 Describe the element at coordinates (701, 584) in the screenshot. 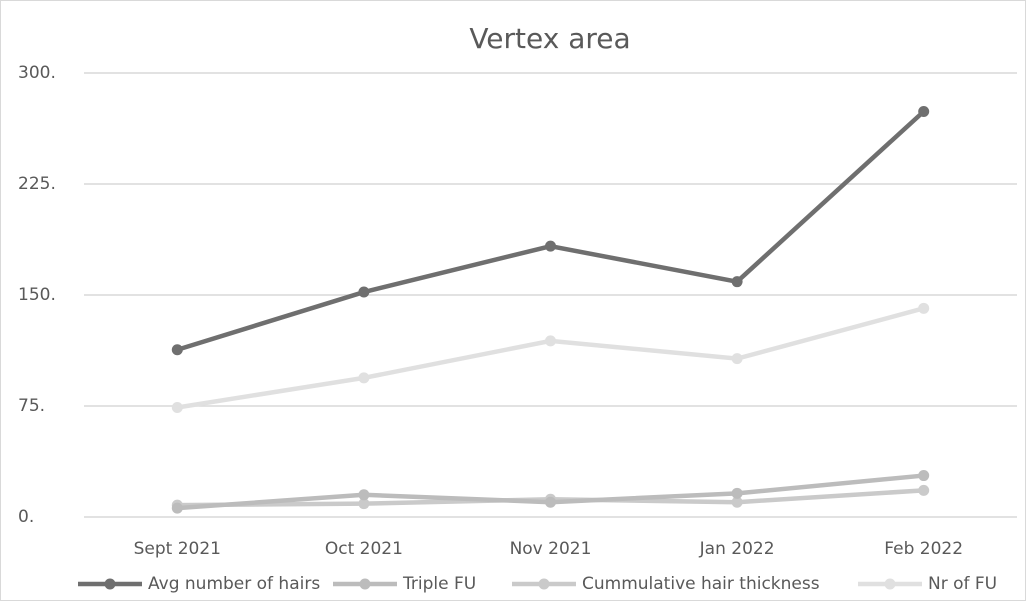

I see `legend-label: Cummulative hair thickness` at that location.